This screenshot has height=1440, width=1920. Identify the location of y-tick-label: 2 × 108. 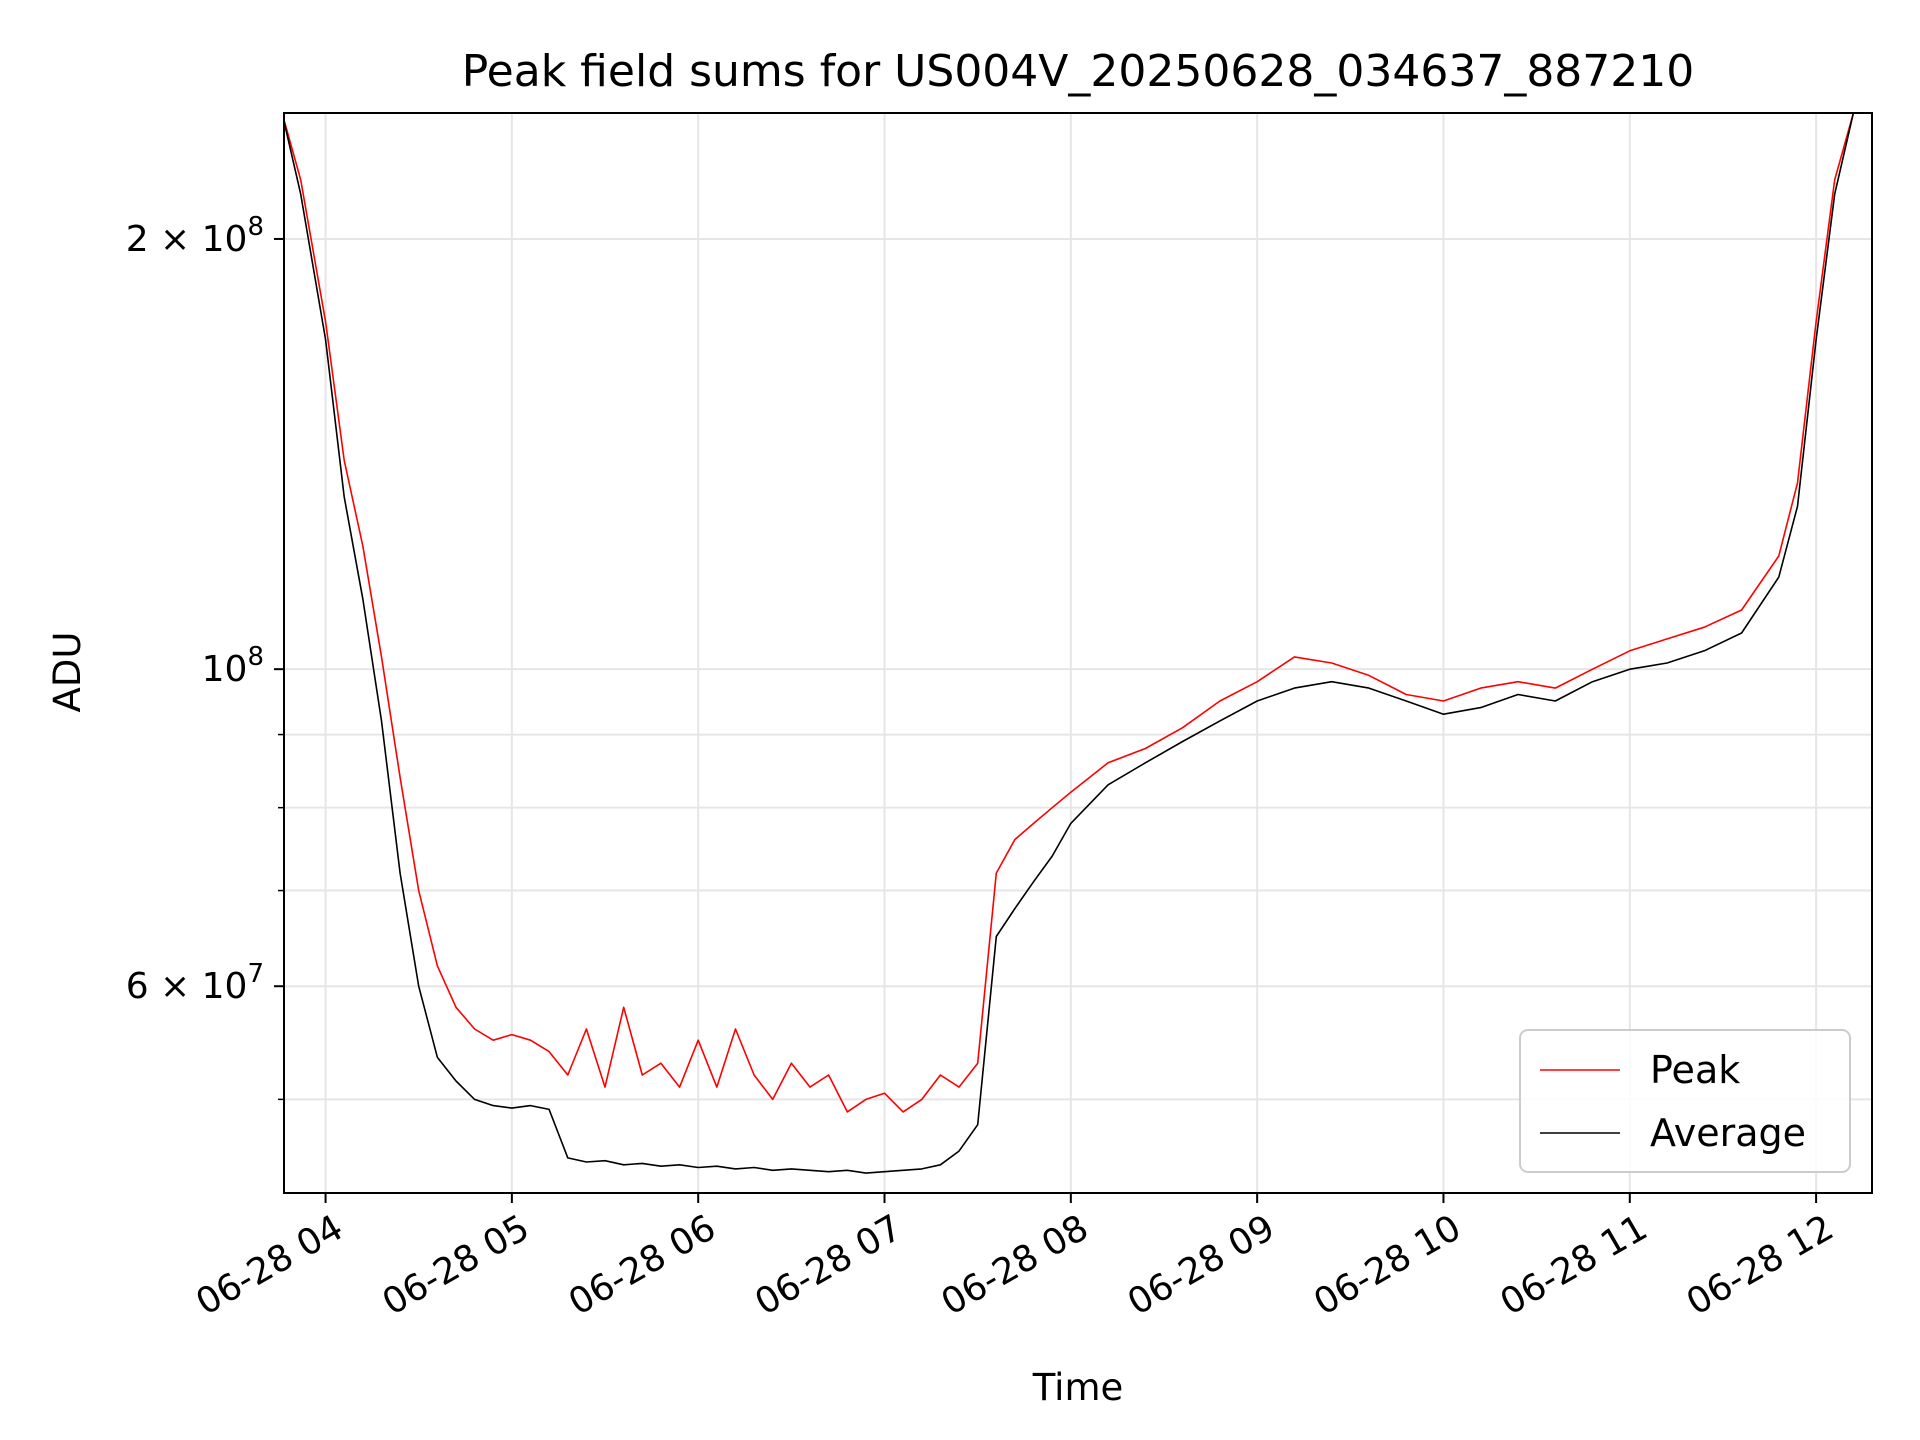
(195, 236).